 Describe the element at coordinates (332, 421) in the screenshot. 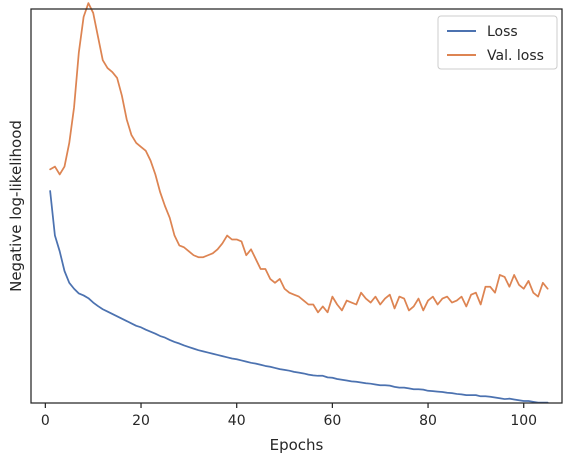

I see `x-tick-label: 60` at that location.